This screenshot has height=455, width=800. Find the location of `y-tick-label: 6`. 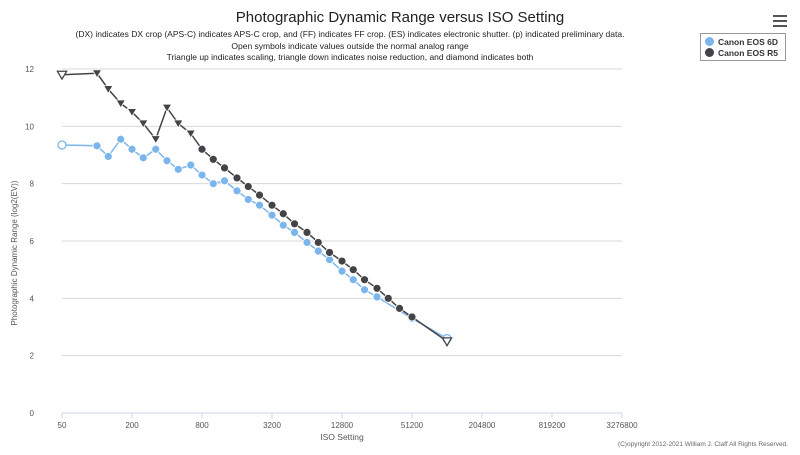

y-tick-label: 6 is located at coordinates (32, 241).